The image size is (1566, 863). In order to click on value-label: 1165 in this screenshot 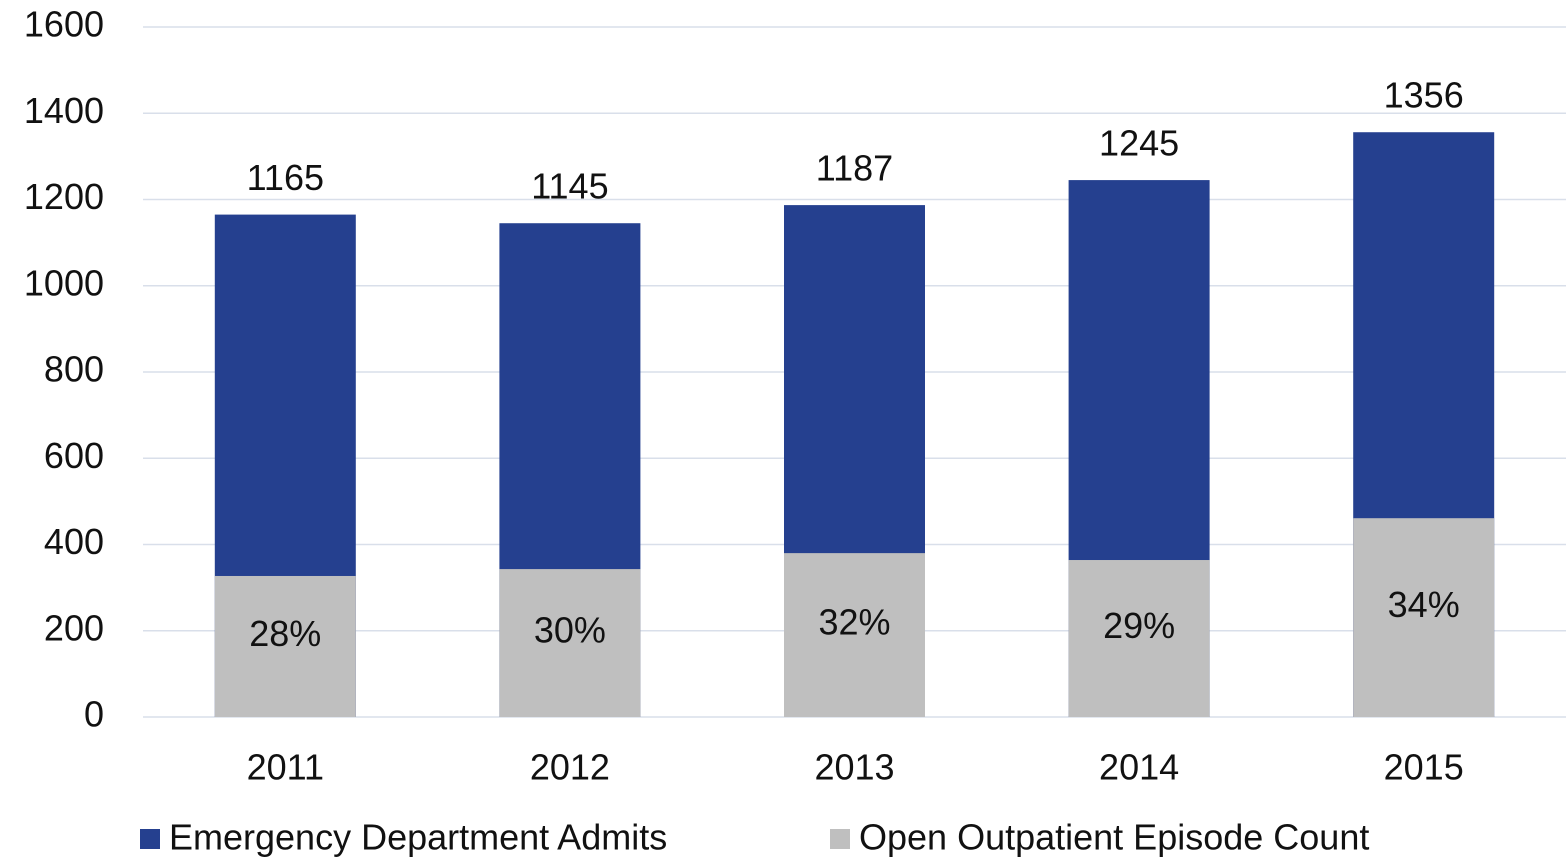, I will do `click(285, 177)`.